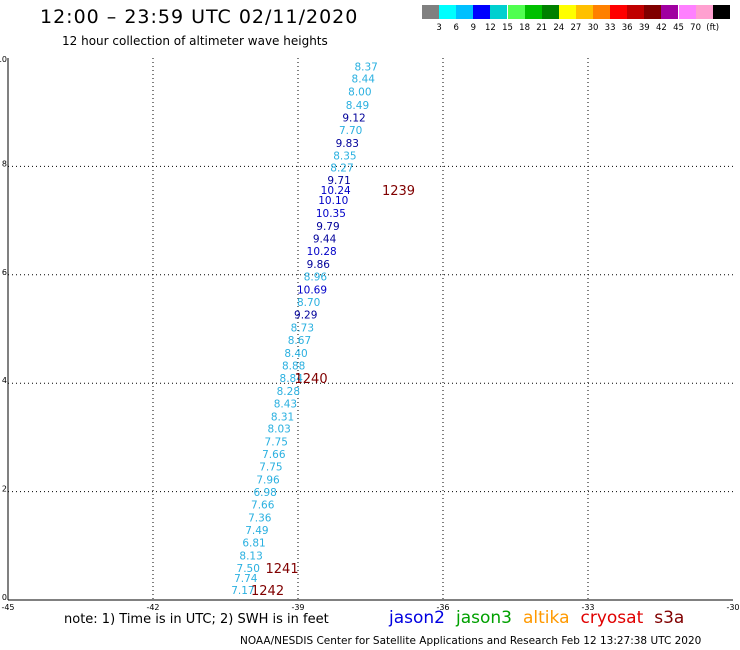 This screenshot has height=650, width=740. What do you see at coordinates (678, 28) in the screenshot?
I see `legend-label: 45` at bounding box center [678, 28].